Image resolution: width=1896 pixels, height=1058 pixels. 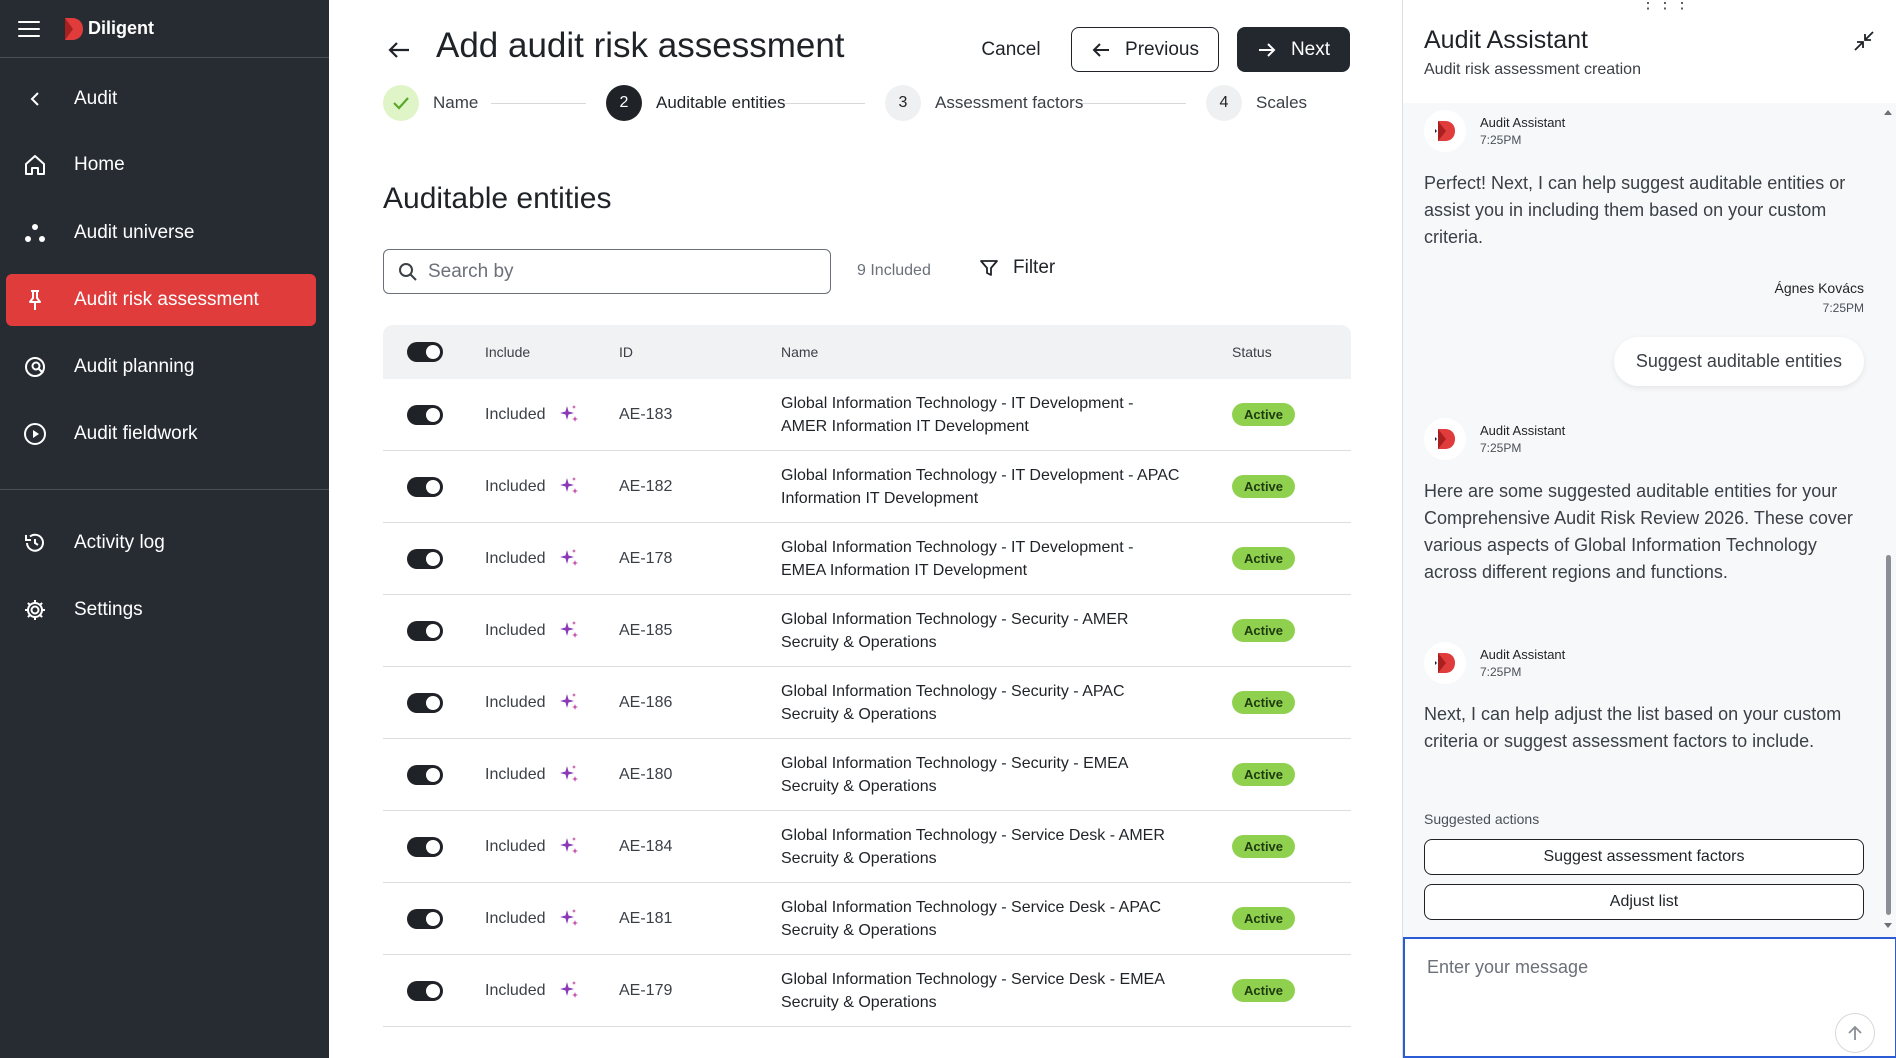 I want to click on search-input, so click(x=618, y=271).